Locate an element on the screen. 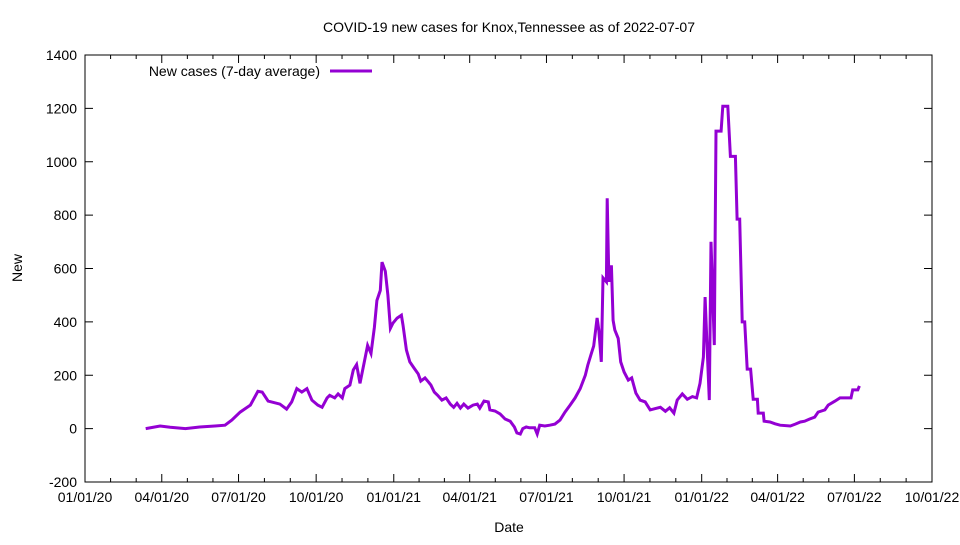 The image size is (960, 545). legend-label: New cases (7-day average) is located at coordinates (234, 71).